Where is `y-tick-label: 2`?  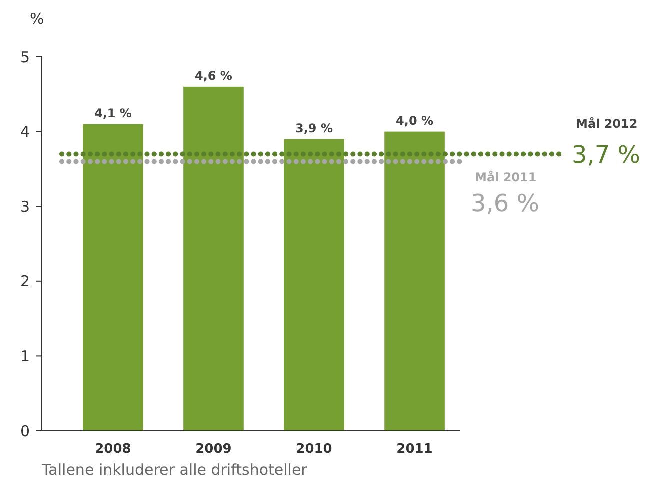 y-tick-label: 2 is located at coordinates (25, 281).